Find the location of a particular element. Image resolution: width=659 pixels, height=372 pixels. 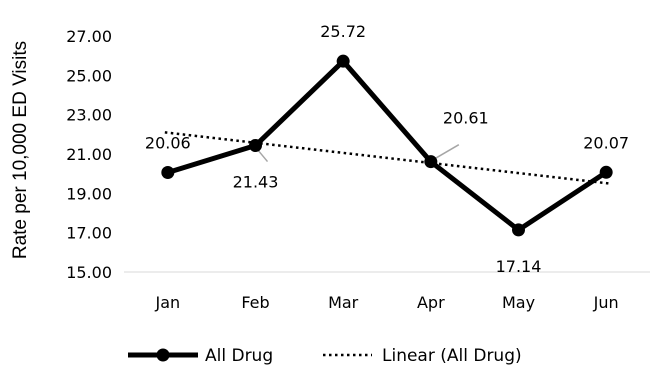

x-axis-ticks: Jan Feb Mar Apr May Jun is located at coordinates (386, 302).